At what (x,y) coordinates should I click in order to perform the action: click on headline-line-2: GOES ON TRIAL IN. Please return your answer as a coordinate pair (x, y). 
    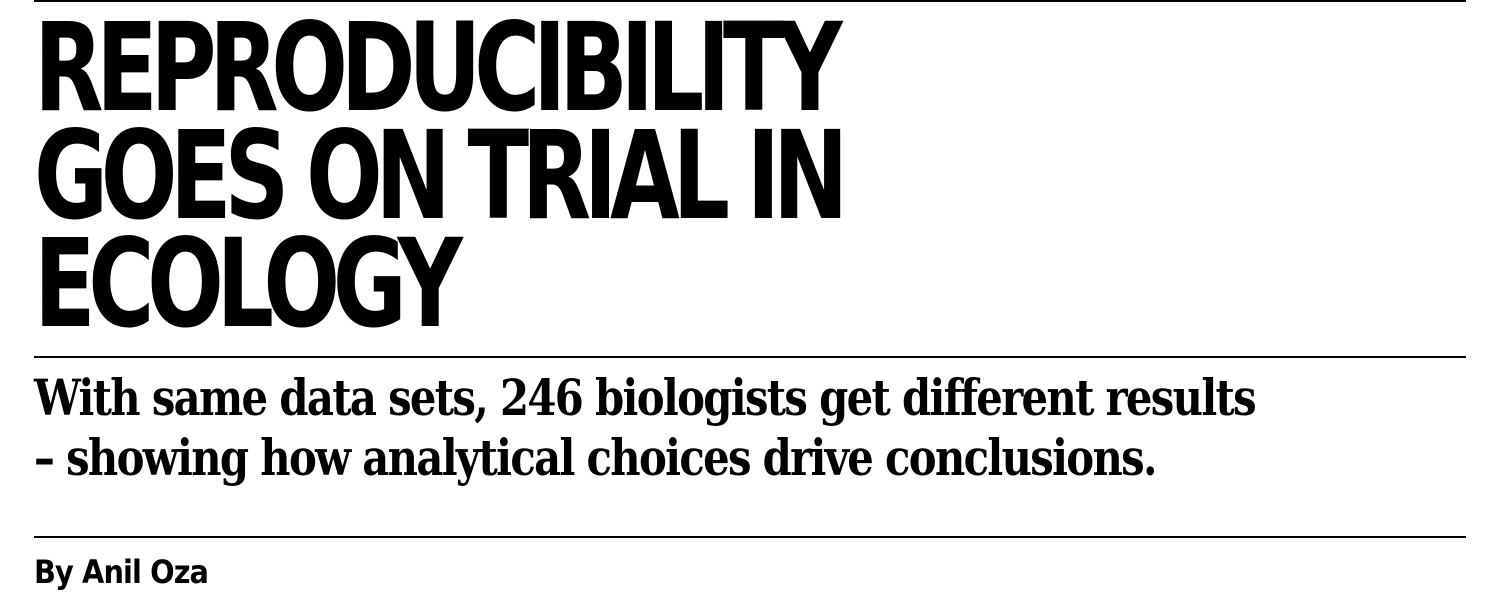
    Looking at the image, I should click on (441, 176).